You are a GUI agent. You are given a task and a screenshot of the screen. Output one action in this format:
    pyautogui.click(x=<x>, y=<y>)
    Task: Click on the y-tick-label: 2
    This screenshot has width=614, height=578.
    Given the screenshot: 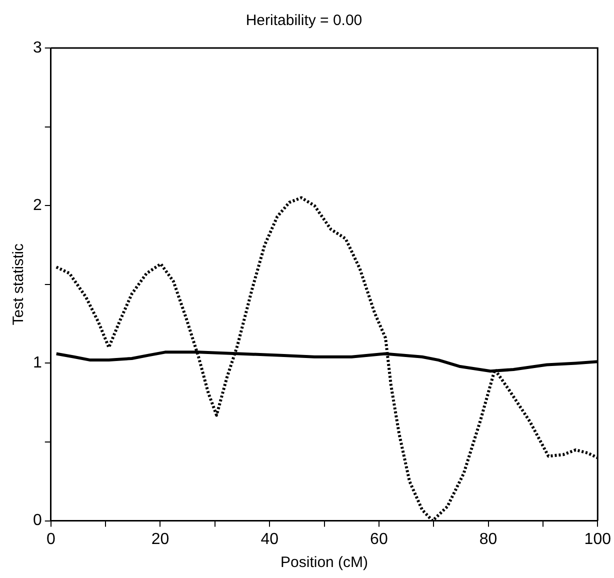 What is the action you would take?
    pyautogui.click(x=37, y=205)
    